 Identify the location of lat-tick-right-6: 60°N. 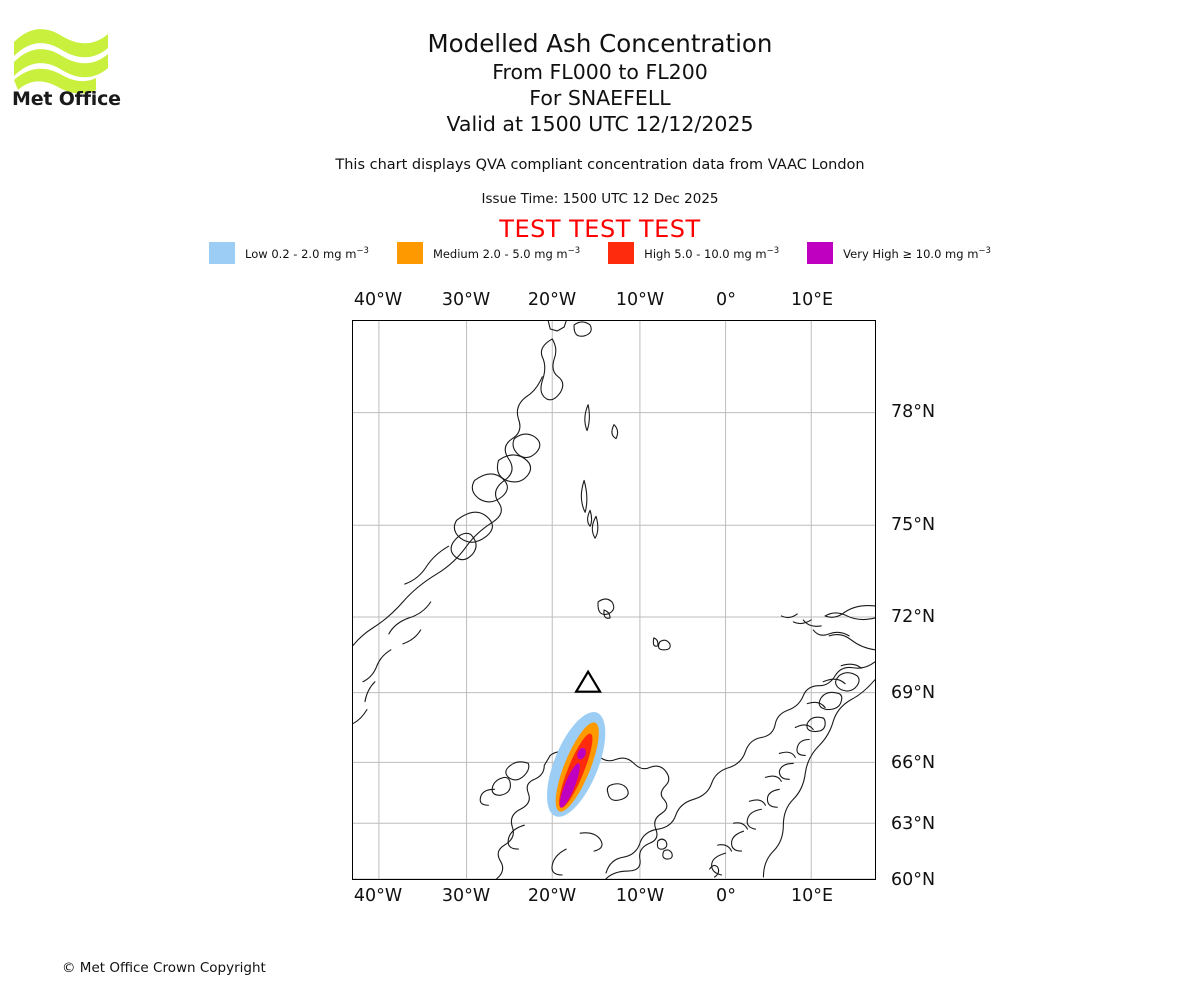
(913, 880).